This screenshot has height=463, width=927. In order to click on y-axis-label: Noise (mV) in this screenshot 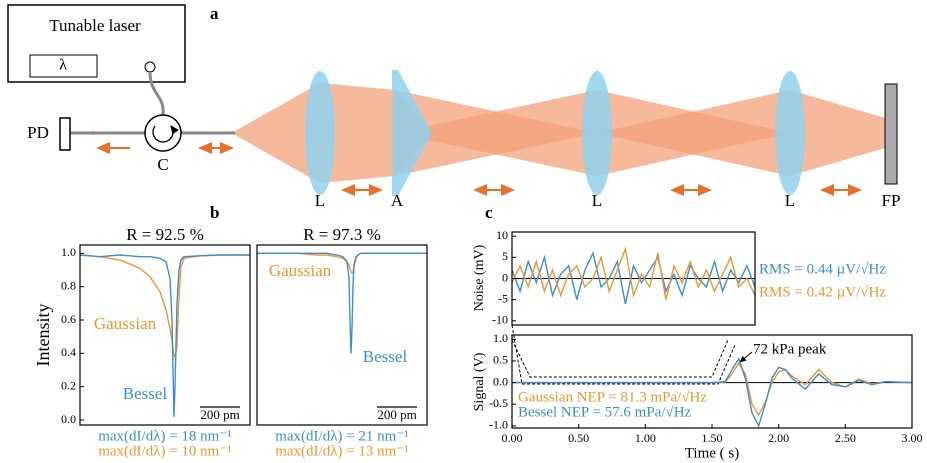, I will do `click(479, 277)`.